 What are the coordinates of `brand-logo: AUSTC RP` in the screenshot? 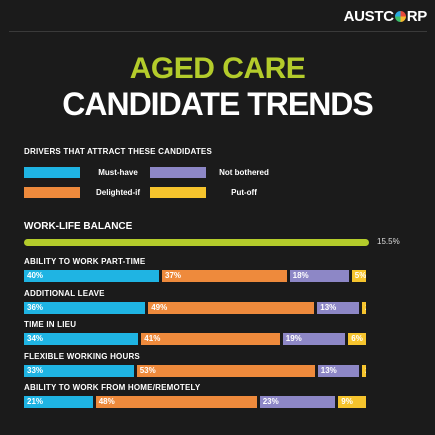 It's located at (385, 16).